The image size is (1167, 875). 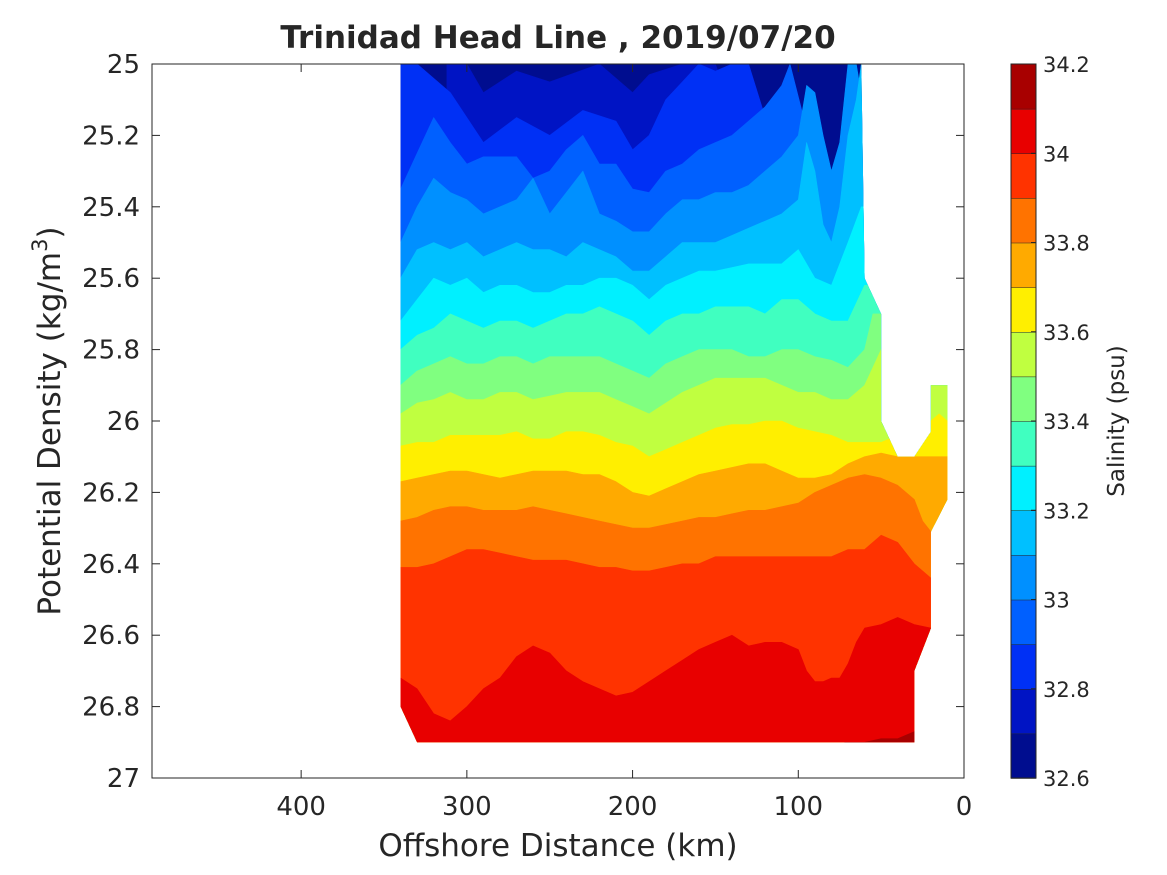 I want to click on y-tick-label: 26.4, so click(x=111, y=565).